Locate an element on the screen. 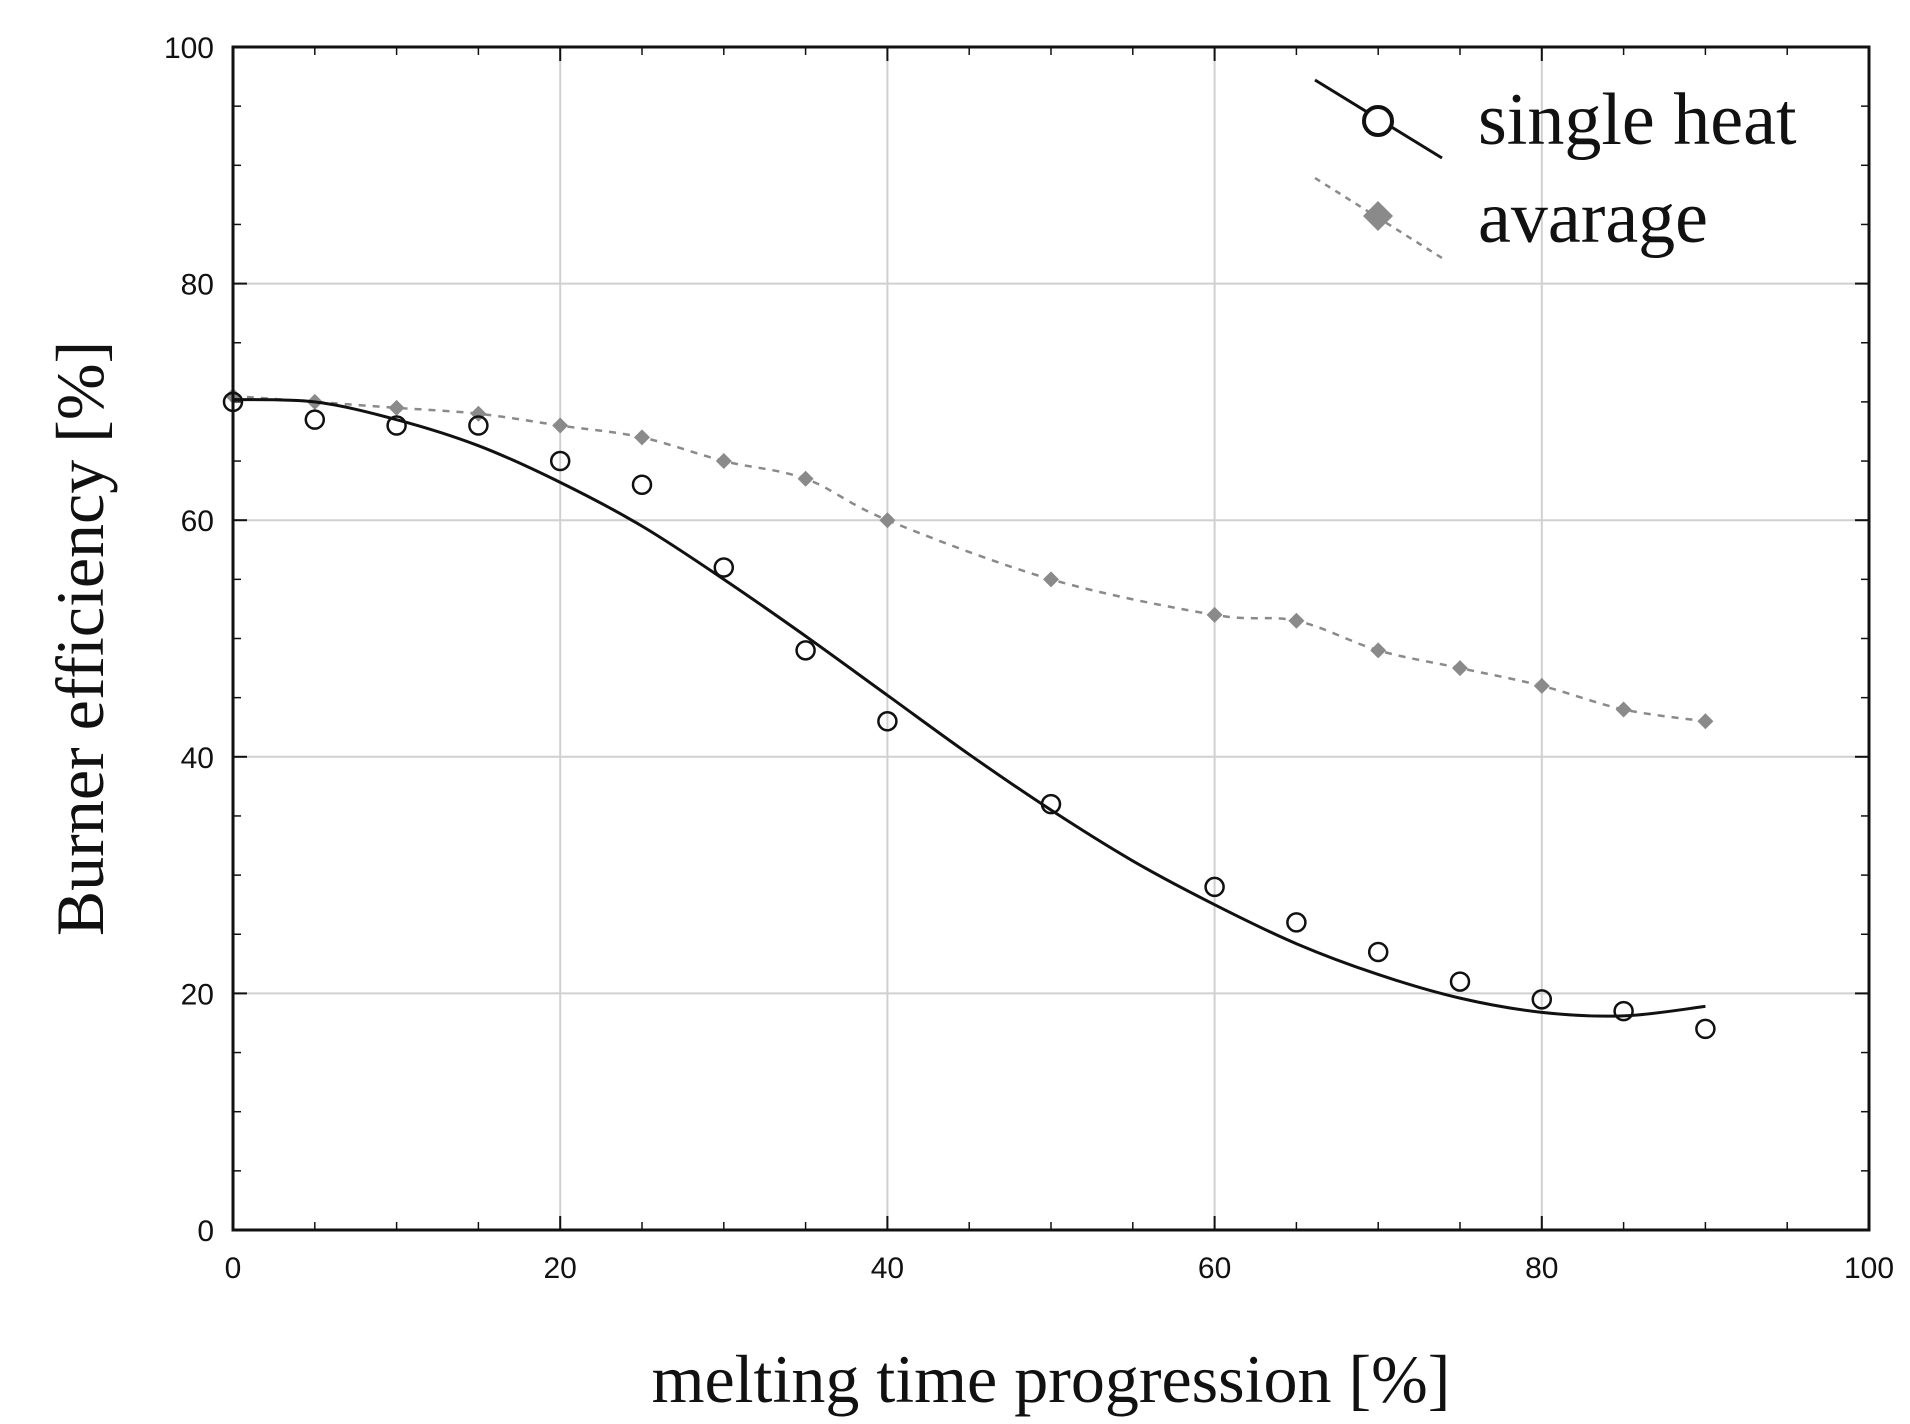  y-axis-title: Burner efficiency [%] is located at coordinates (80, 638).